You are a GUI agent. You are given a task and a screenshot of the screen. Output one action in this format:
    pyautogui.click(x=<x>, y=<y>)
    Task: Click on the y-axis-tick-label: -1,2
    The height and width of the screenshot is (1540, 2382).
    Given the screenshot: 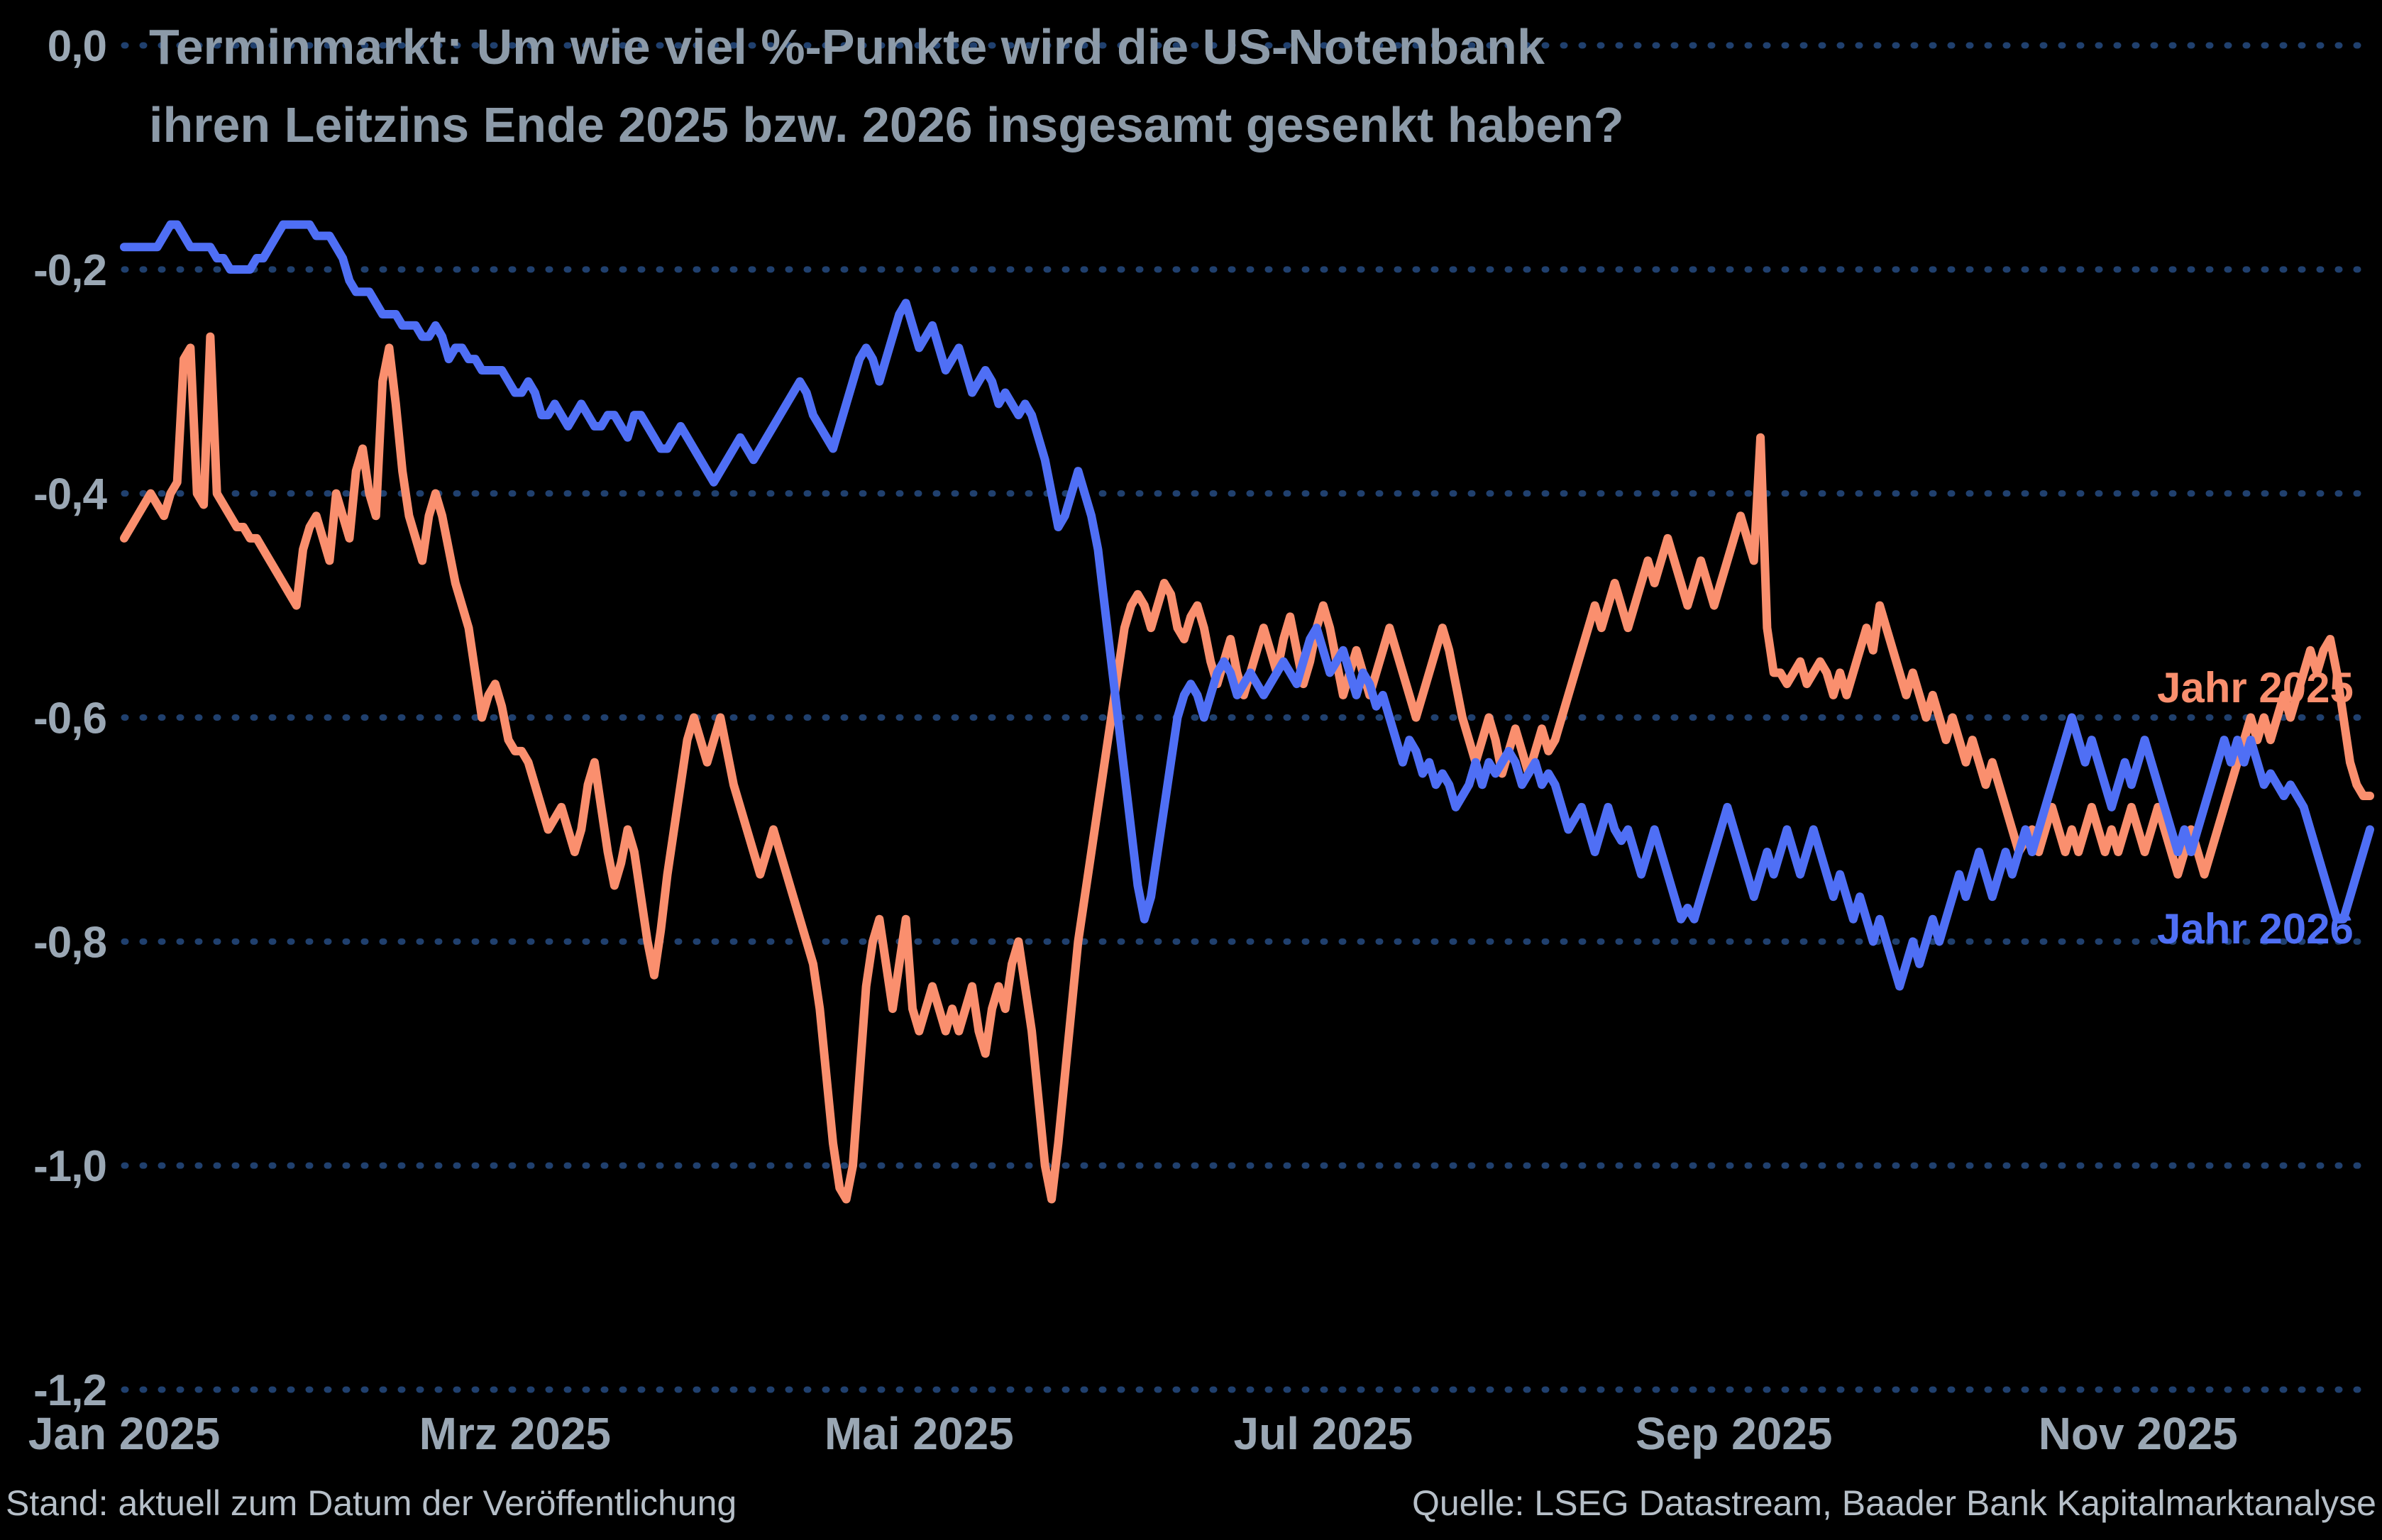 What is the action you would take?
    pyautogui.click(x=69, y=1390)
    